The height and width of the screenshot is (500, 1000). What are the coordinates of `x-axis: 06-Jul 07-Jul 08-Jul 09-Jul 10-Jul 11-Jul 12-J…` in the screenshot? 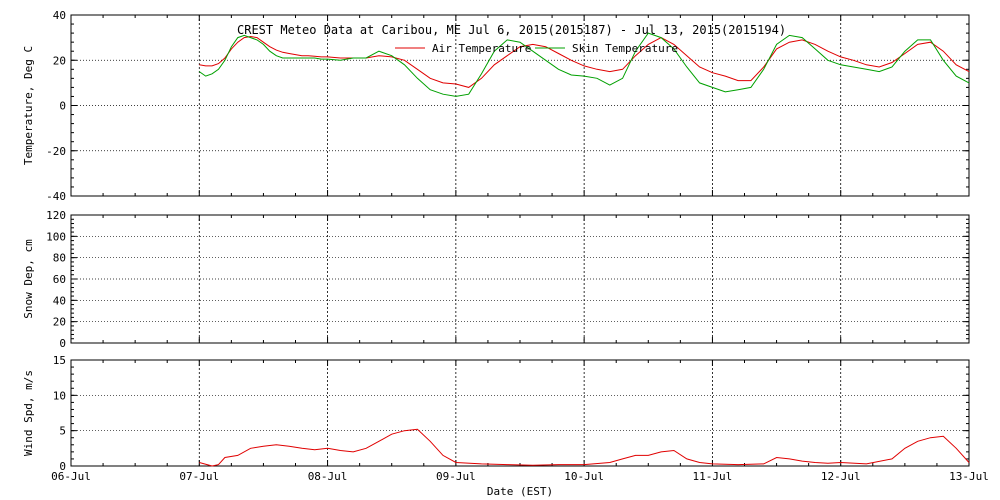 It's located at (520, 476).